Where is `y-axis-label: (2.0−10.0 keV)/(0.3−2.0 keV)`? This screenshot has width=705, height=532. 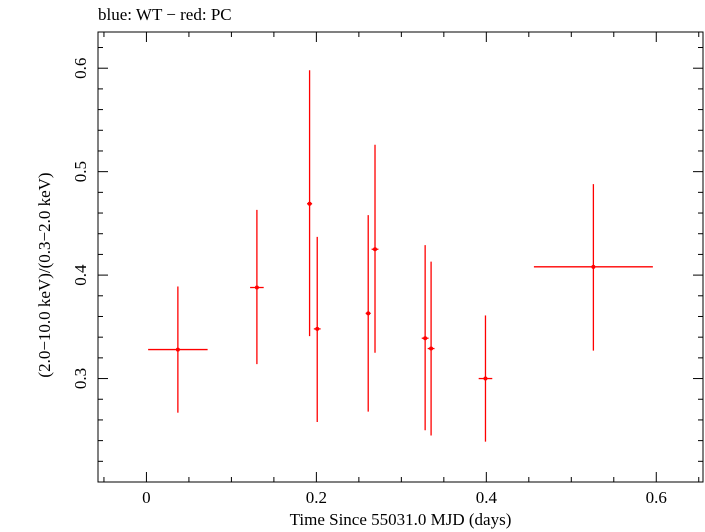 y-axis-label: (2.0−10.0 keV)/(0.3−2.0 keV) is located at coordinates (44, 275).